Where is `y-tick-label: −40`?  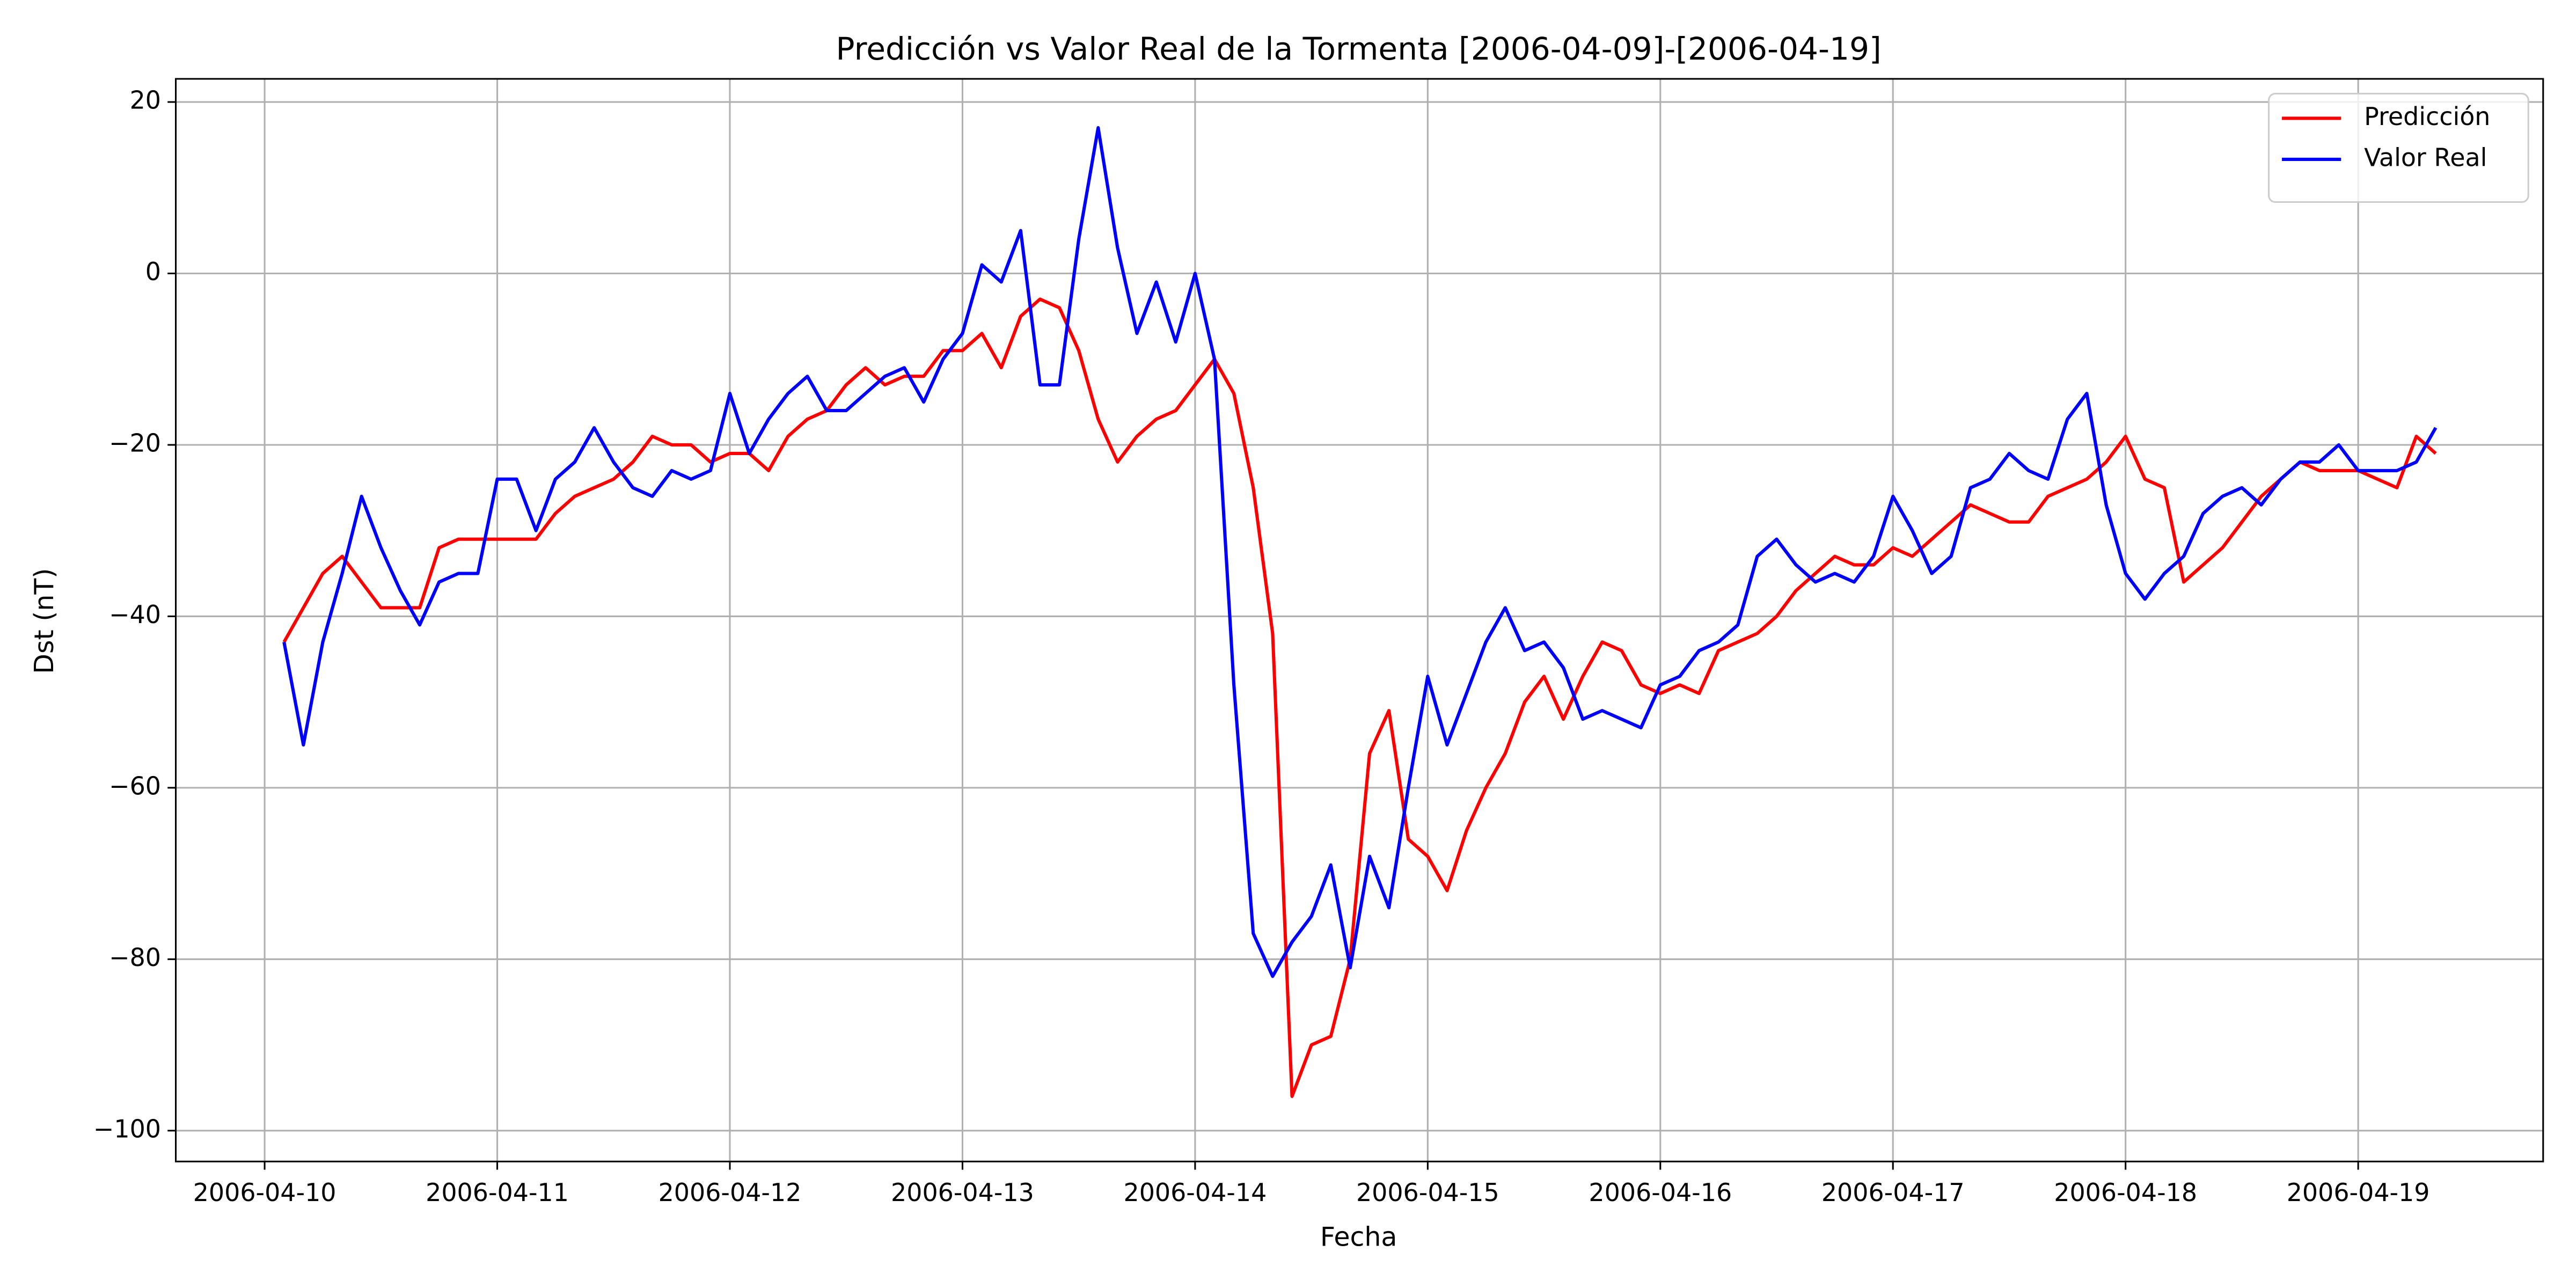
y-tick-label: −40 is located at coordinates (135, 614).